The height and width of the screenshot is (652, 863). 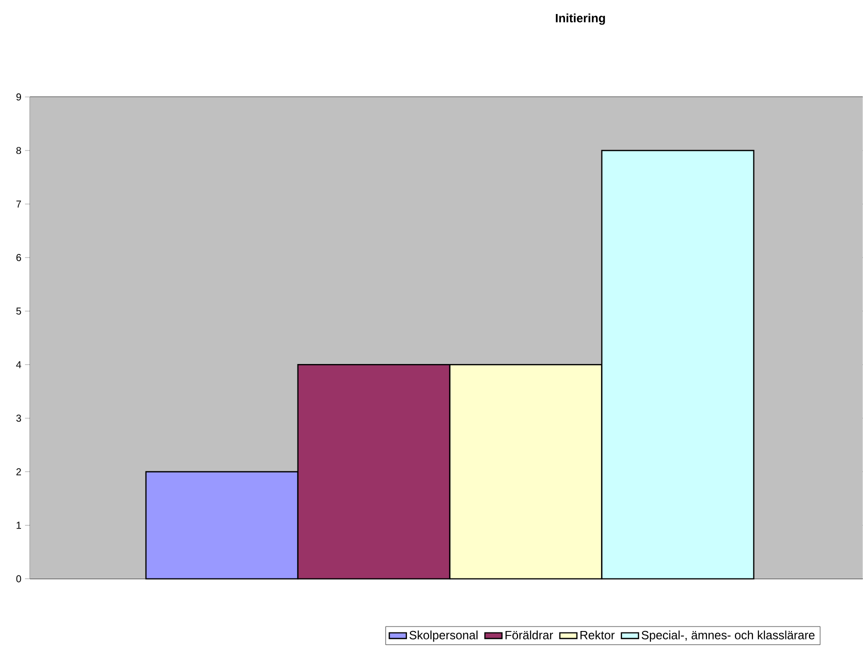 I want to click on y-tick-label: 9, so click(x=18, y=97).